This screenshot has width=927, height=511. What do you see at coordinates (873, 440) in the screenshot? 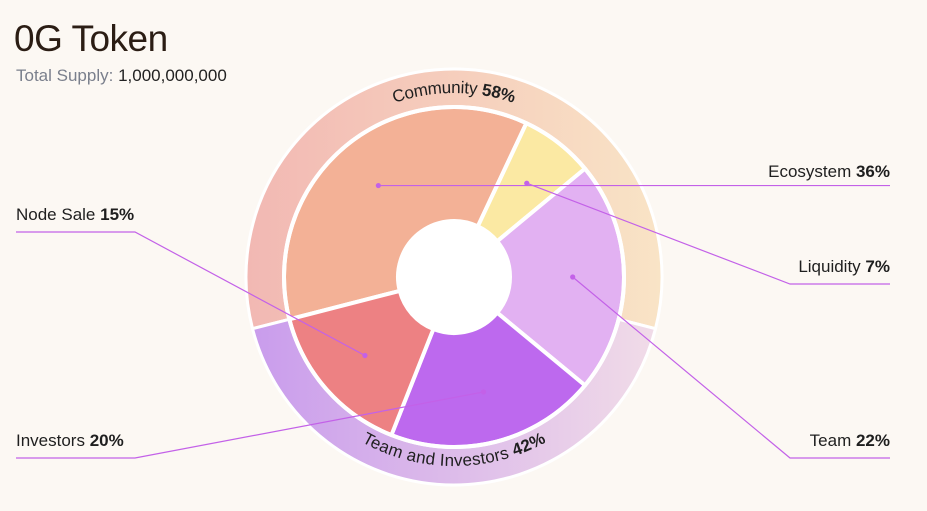
I see `slice-label-percent: 22%` at bounding box center [873, 440].